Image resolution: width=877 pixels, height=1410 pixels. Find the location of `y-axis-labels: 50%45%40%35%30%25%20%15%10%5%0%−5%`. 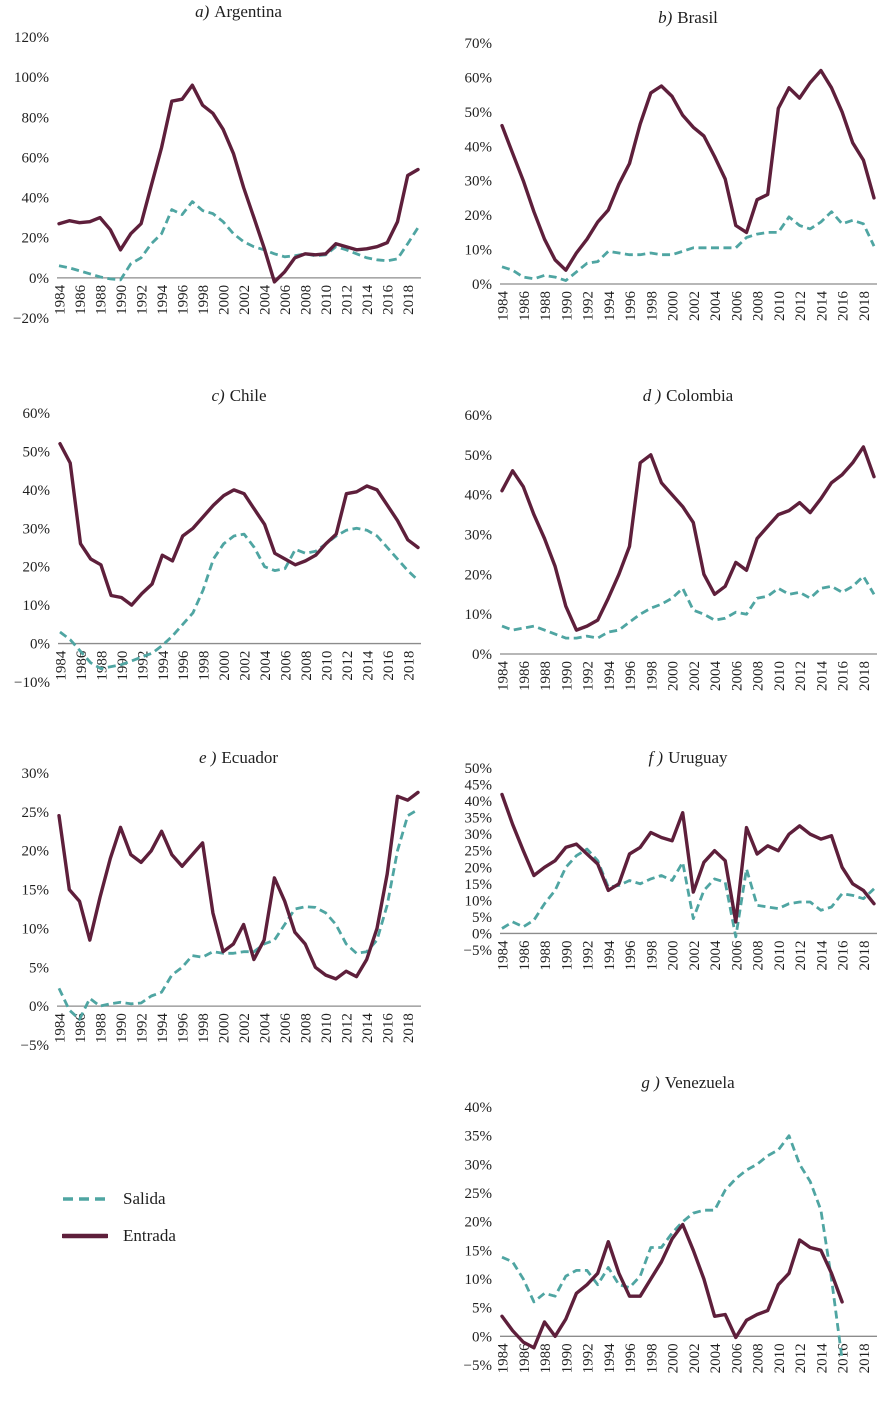

y-axis-labels: 50%45%40%35%30%25%20%15%10%5%0%−5% is located at coordinates (478, 860).